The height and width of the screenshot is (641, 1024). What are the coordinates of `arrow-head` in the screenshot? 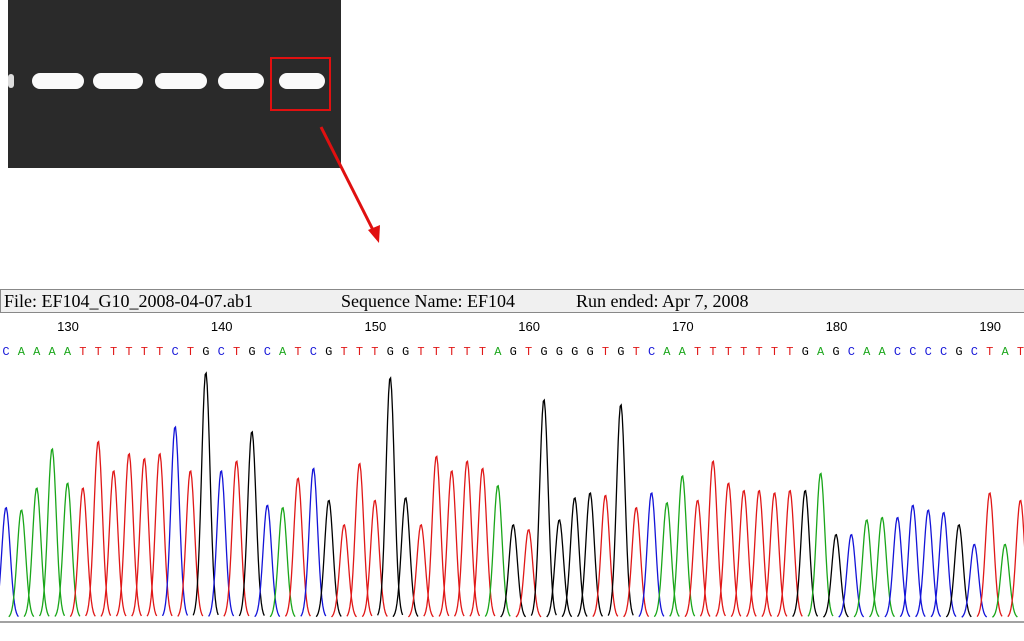 It's located at (374, 234).